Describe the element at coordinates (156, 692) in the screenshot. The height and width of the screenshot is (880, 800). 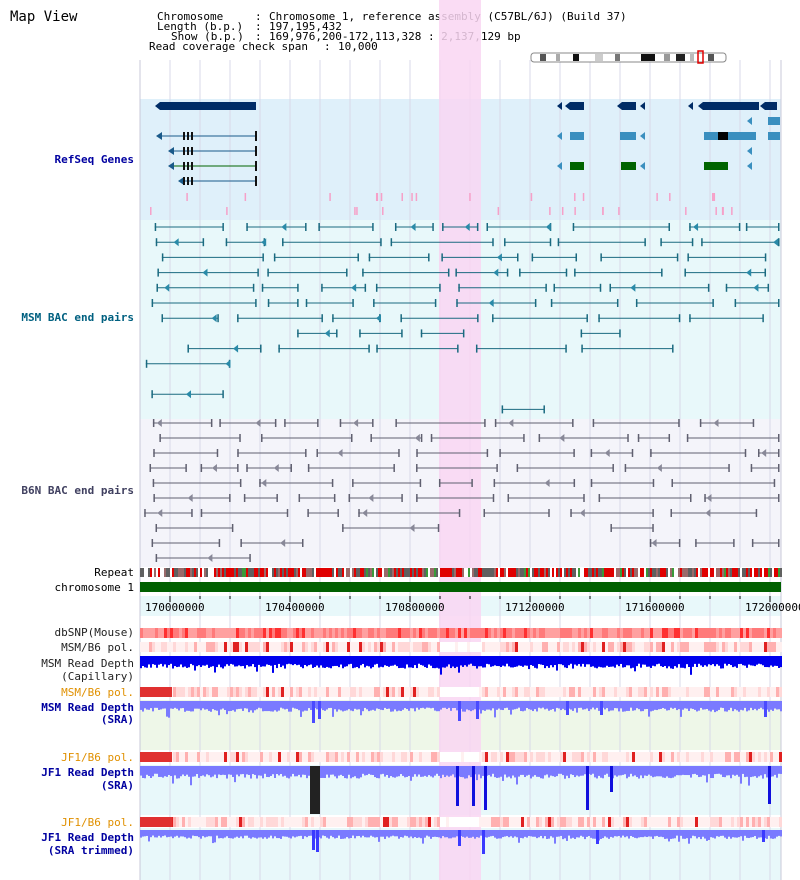
I see `polymorphism-hotspot` at that location.